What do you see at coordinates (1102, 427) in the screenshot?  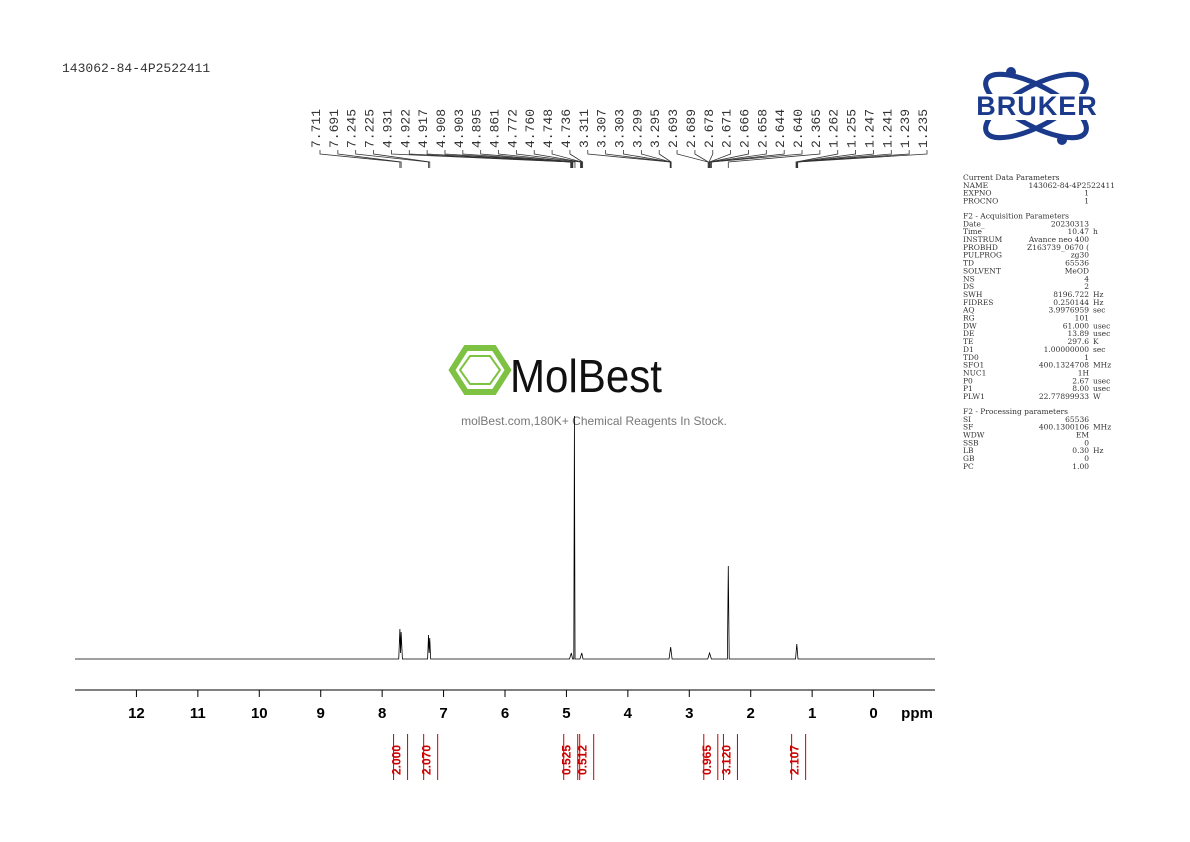 I see `param-unit: MHz` at bounding box center [1102, 427].